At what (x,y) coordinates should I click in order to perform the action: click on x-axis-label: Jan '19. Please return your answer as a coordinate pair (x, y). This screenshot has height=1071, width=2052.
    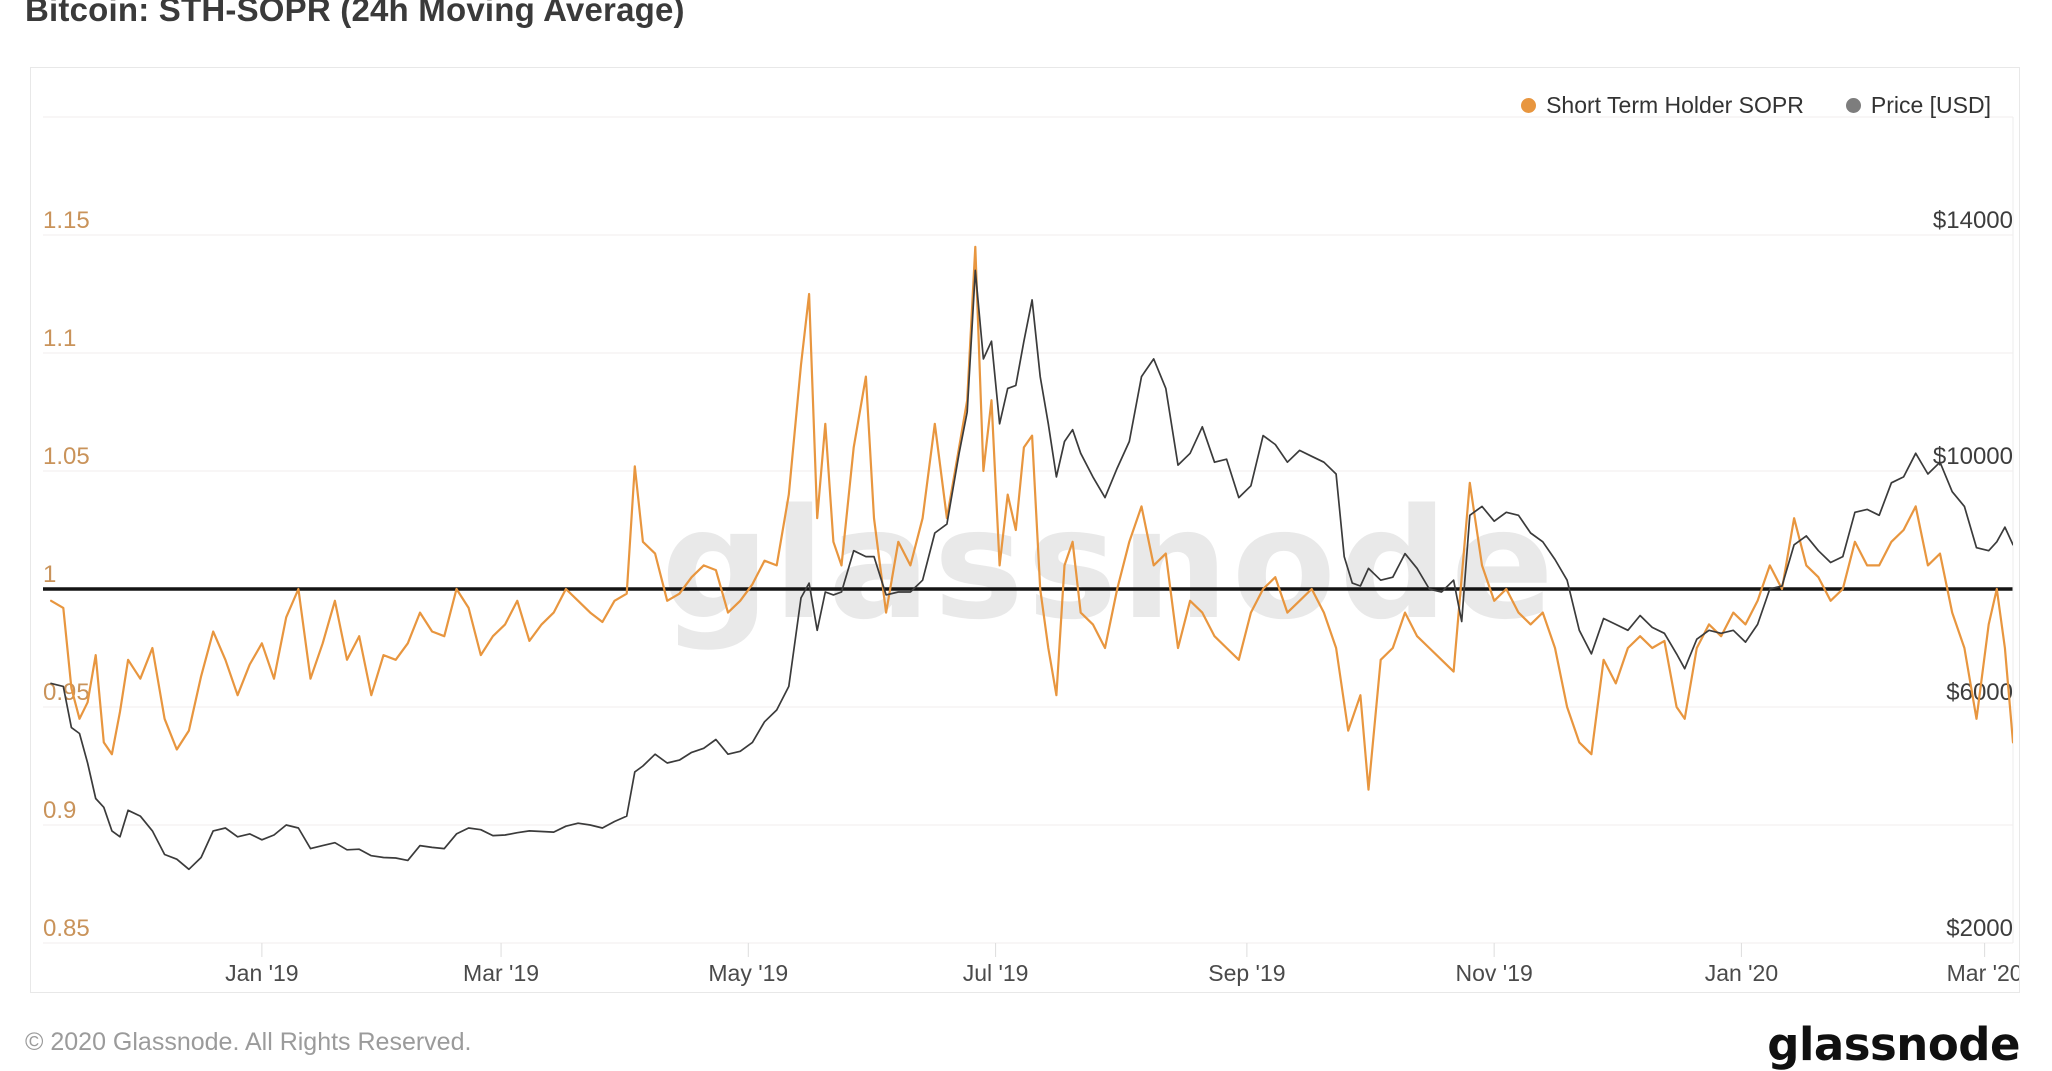
    Looking at the image, I should click on (261, 973).